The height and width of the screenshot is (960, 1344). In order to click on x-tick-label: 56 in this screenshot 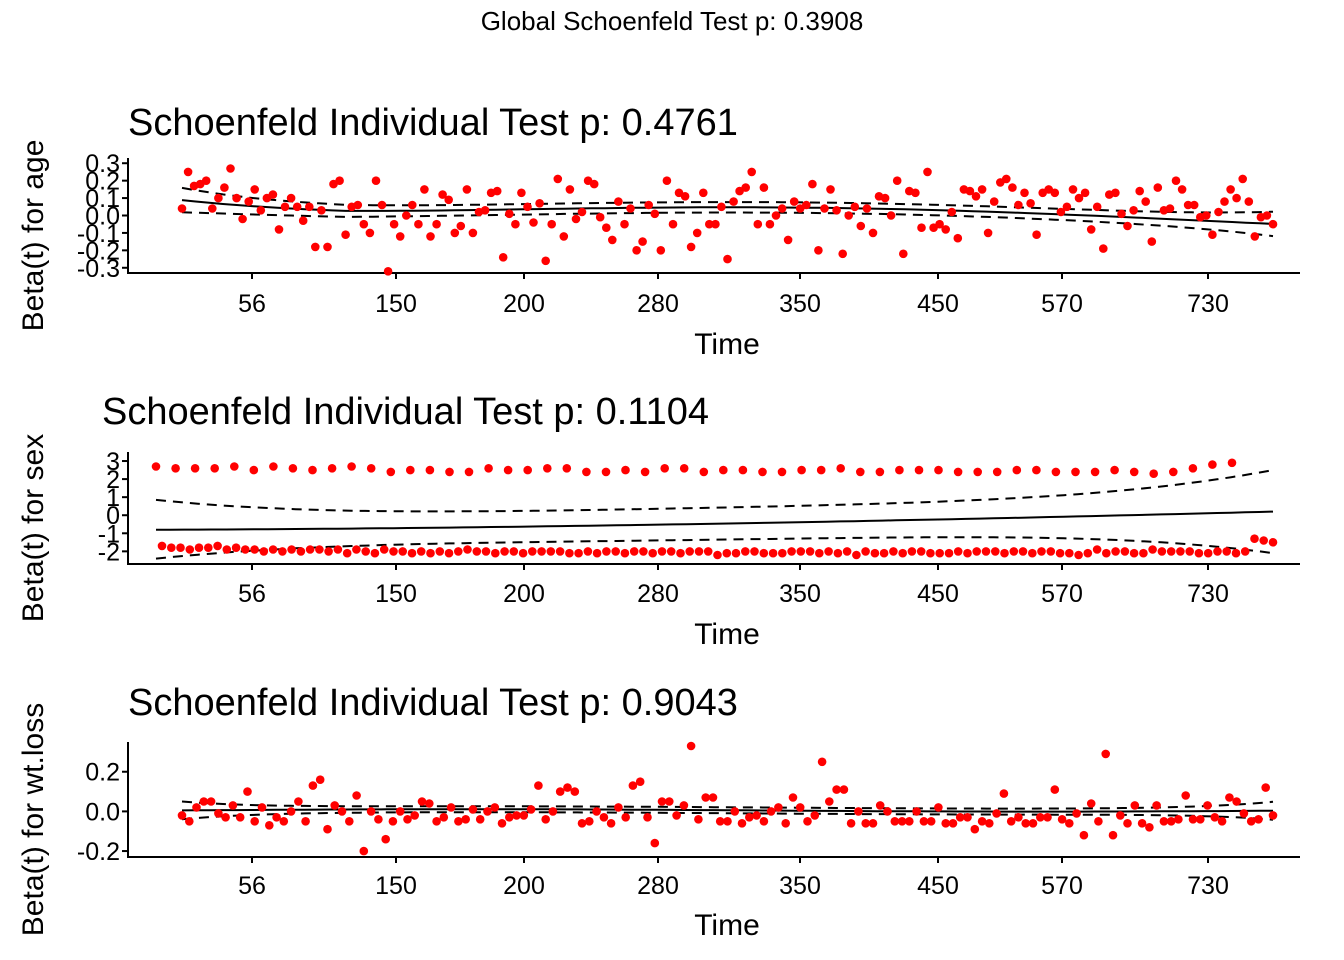, I will do `click(252, 594)`.